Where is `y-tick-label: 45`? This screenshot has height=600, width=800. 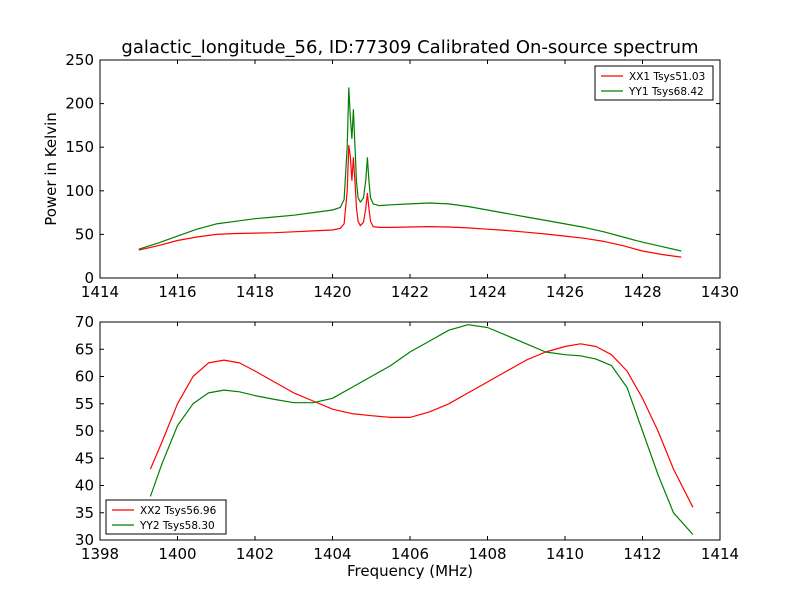 y-tick-label: 45 is located at coordinates (84, 458).